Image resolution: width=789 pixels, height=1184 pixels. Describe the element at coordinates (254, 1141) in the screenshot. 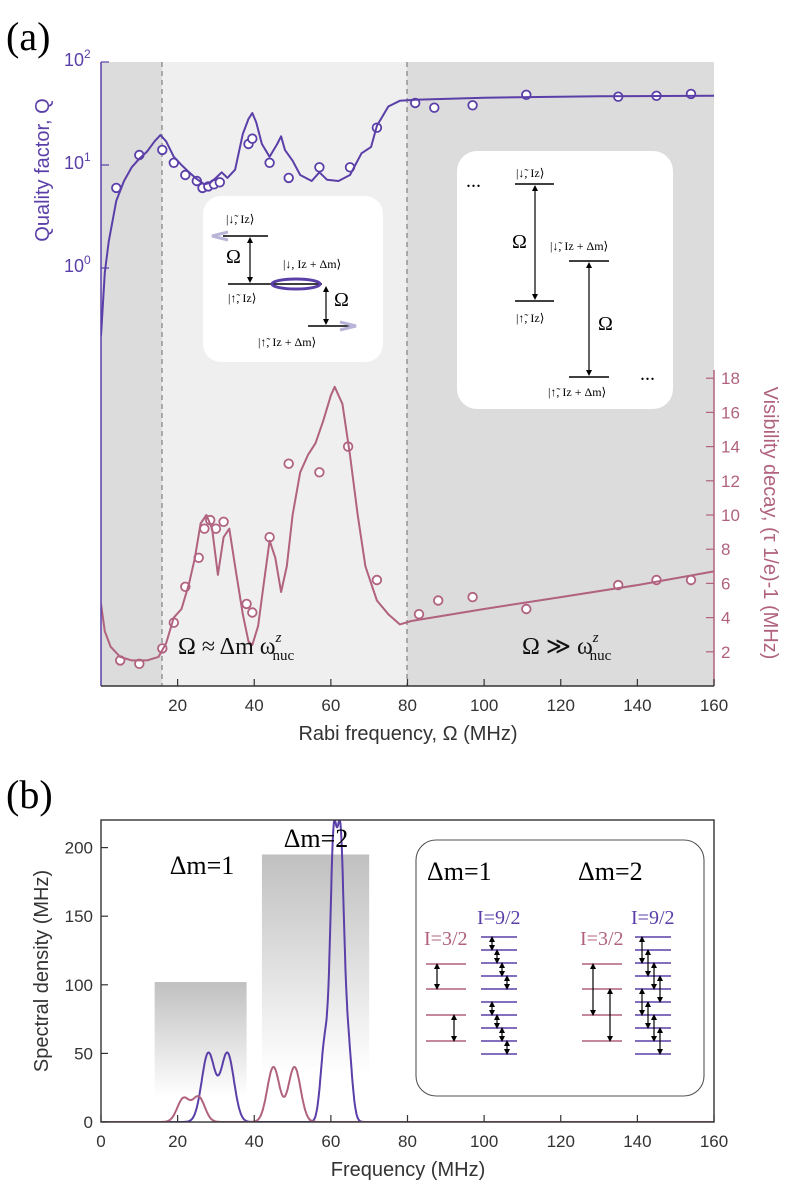

I see `b-x-tick-label-40: 40` at that location.